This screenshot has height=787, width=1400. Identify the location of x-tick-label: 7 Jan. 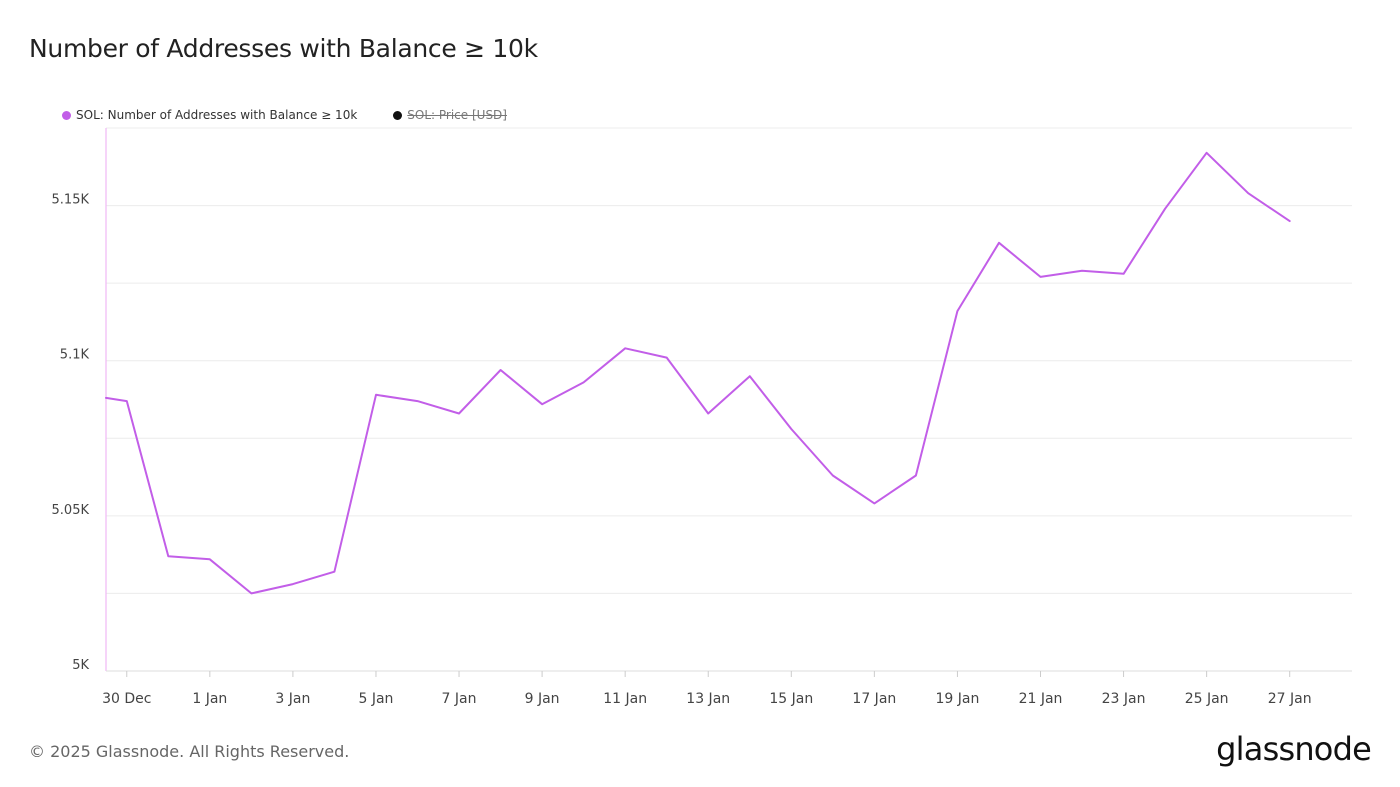
(459, 699).